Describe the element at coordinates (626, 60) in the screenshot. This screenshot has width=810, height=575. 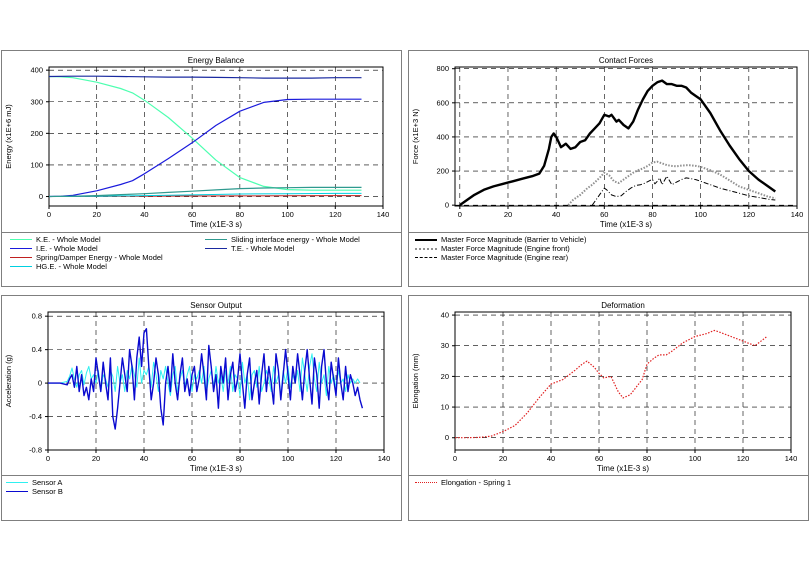
I see `chart-title: Contact Forces` at that location.